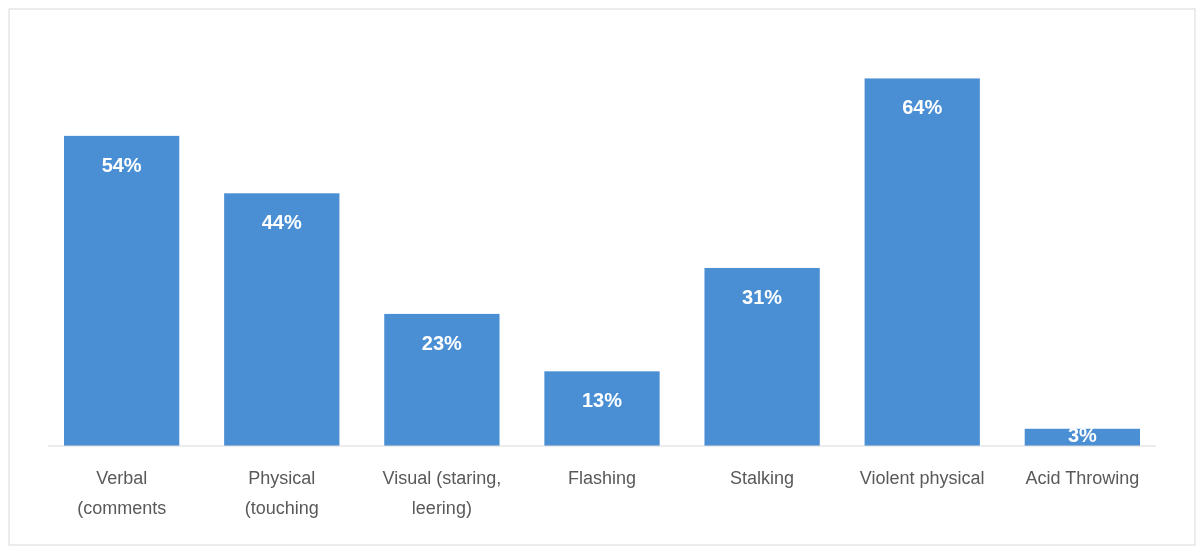 Image resolution: width=1204 pixels, height=554 pixels. Describe the element at coordinates (762, 478) in the screenshot. I see `x-tick-label: Stalking` at that location.